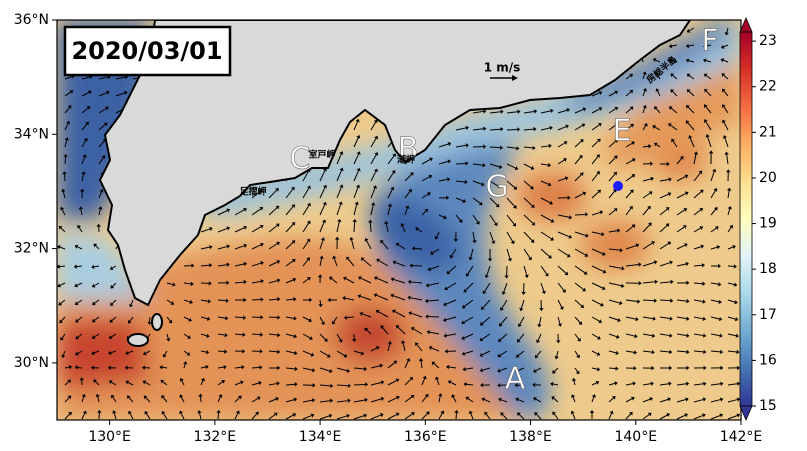 The width and height of the screenshot is (807, 451). I want to click on colorbar: 15 16 17 18 19 20 21 22 23, so click(758, 219).